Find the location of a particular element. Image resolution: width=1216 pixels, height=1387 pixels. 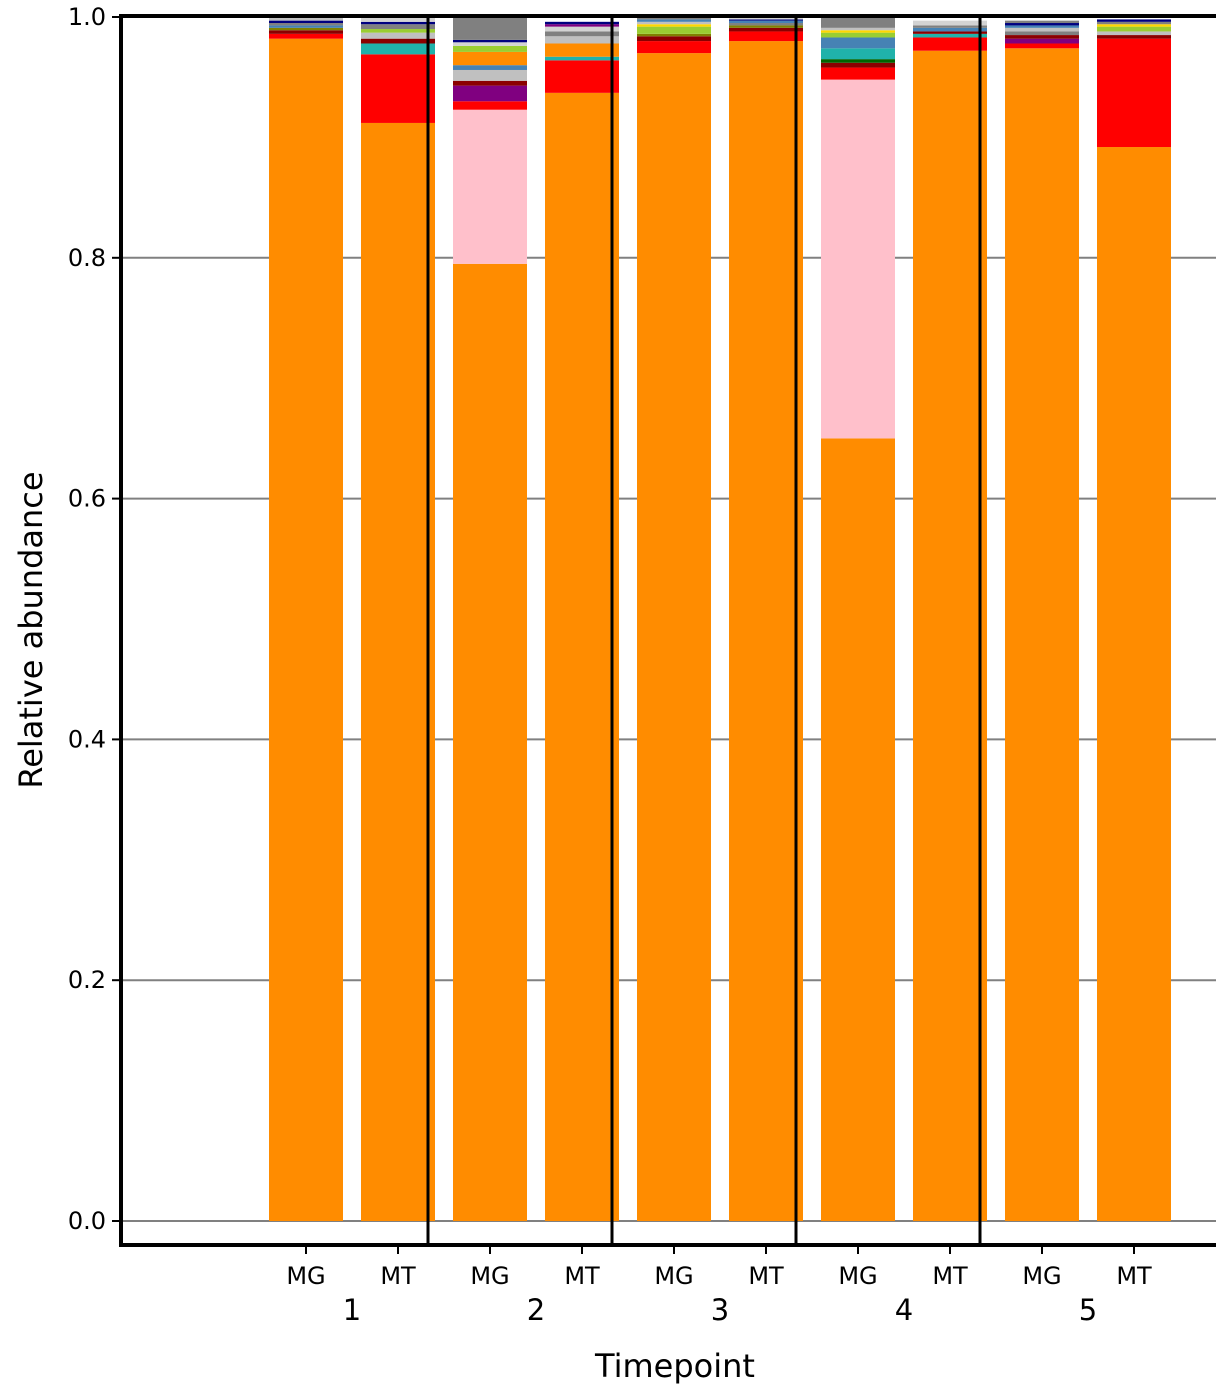

x-axis-labels: MG MT 1 MG MT 2 MG MT 3 MG MT 4 MG MT 5 is located at coordinates (719, 1286).